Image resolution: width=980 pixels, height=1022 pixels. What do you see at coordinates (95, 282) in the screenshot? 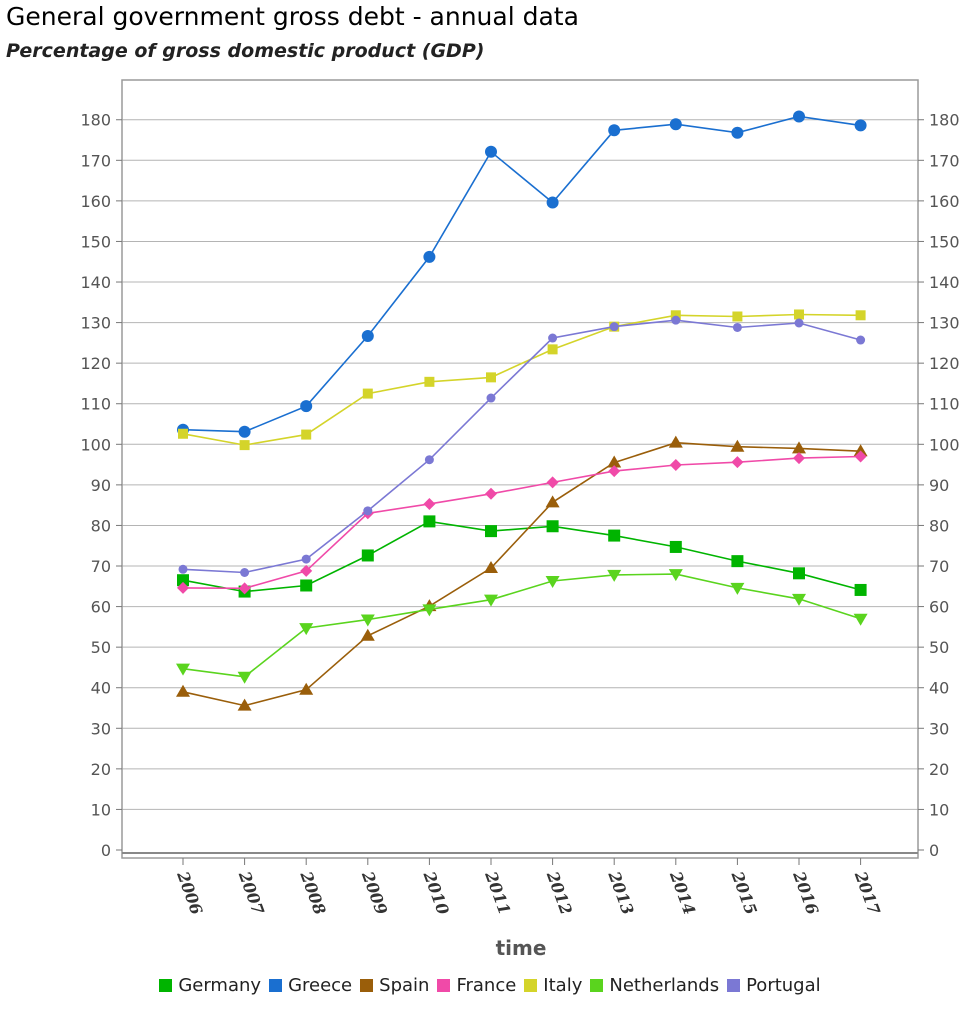
I see `y-tick-label: 140` at bounding box center [95, 282].